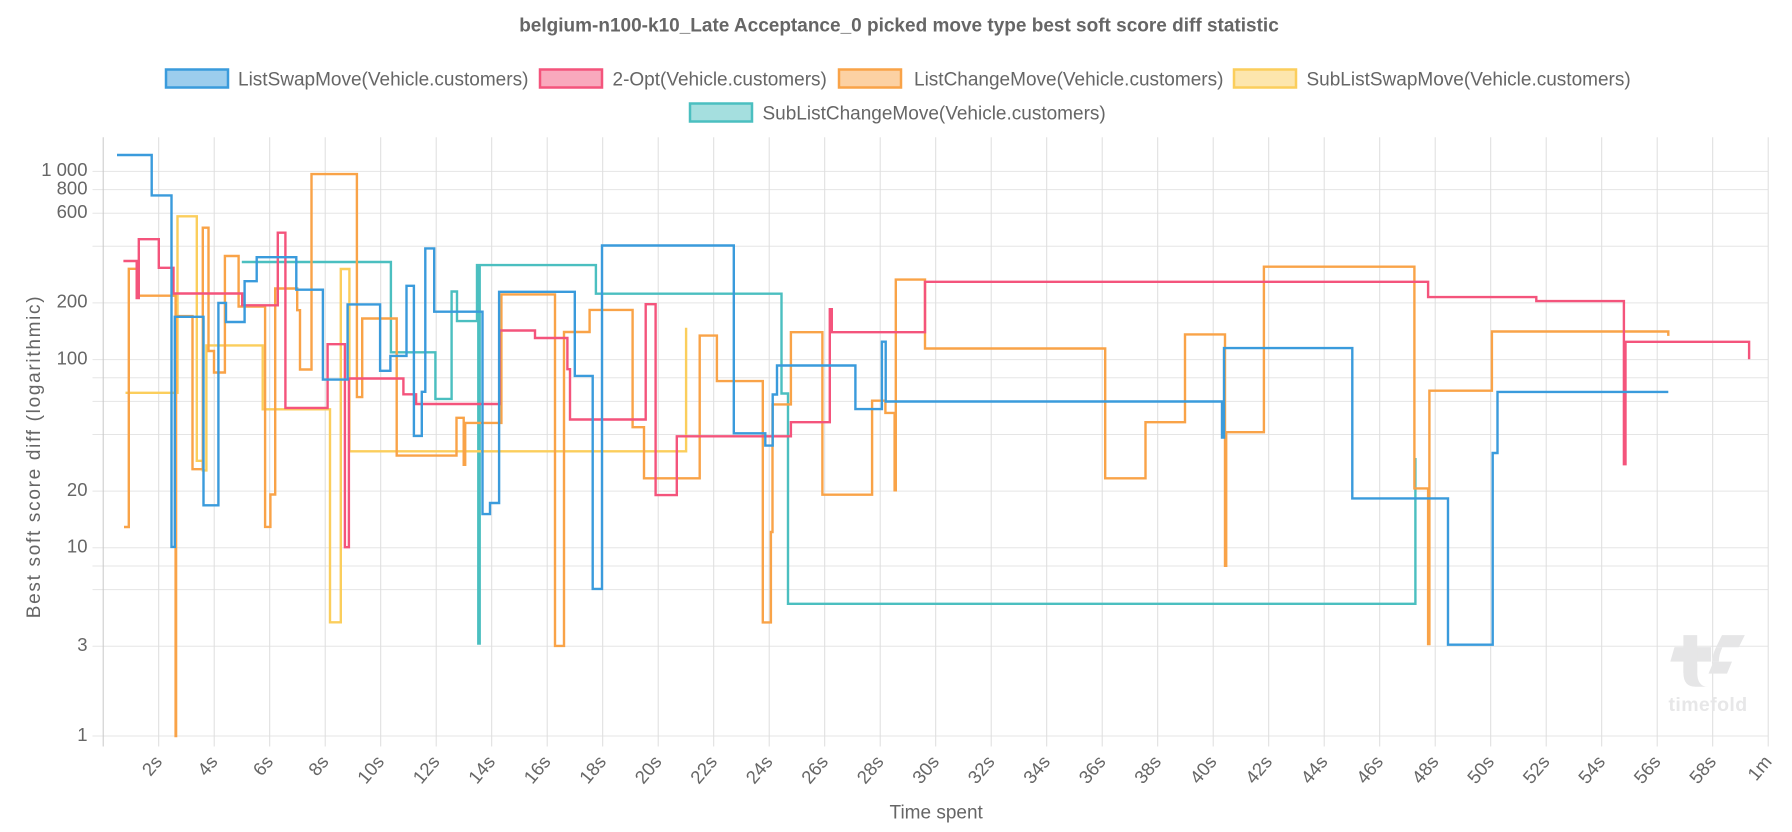 Image resolution: width=1792 pixels, height=832 pixels. I want to click on svg-text:Best soft score diff (logarith: Best soft score diff (logarithmic), so click(34, 457).